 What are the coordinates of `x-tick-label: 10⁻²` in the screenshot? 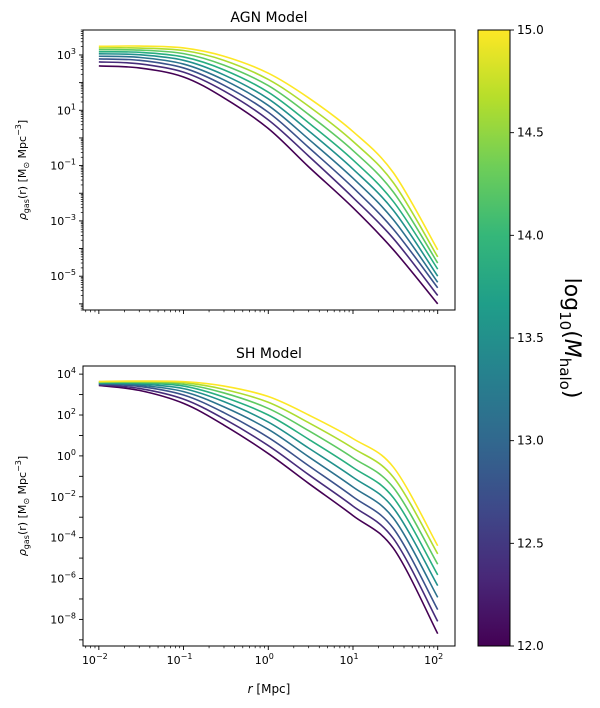 It's located at (95, 659).